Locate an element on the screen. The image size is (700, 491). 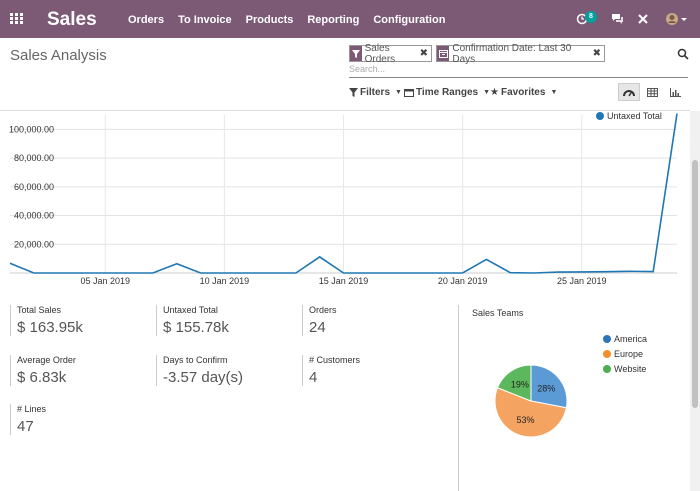
menu-orders: Orders is located at coordinates (146, 20).